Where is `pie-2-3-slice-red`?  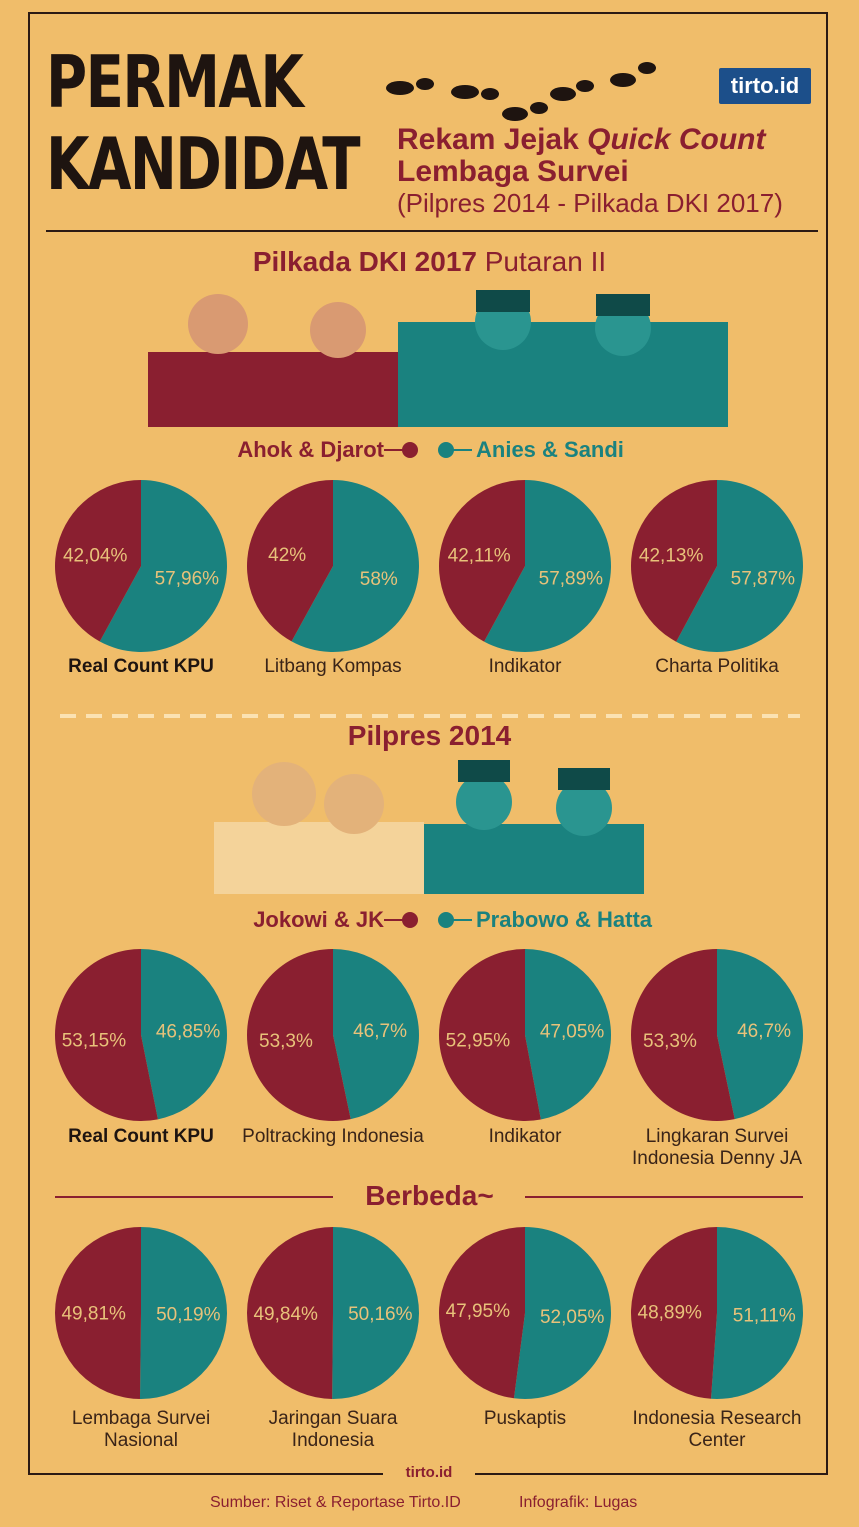 pie-2-3-slice-red is located at coordinates (673, 1313).